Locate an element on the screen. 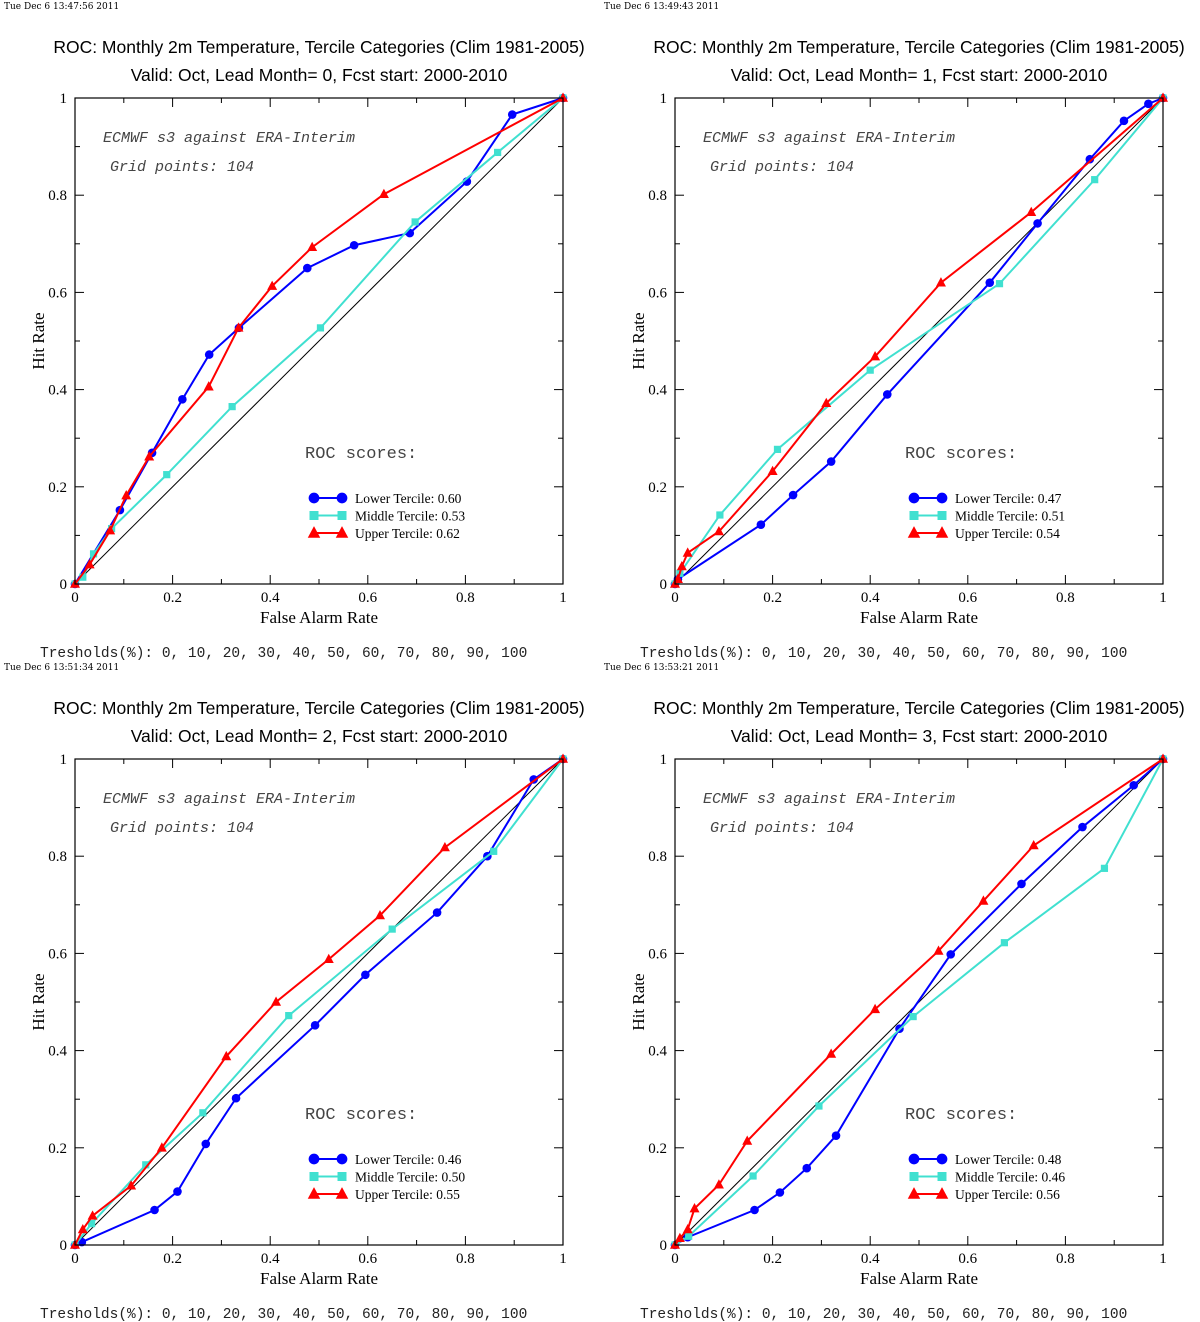 This screenshot has height=1322, width=1200. y-tick-label: 0.6 is located at coordinates (57, 954).